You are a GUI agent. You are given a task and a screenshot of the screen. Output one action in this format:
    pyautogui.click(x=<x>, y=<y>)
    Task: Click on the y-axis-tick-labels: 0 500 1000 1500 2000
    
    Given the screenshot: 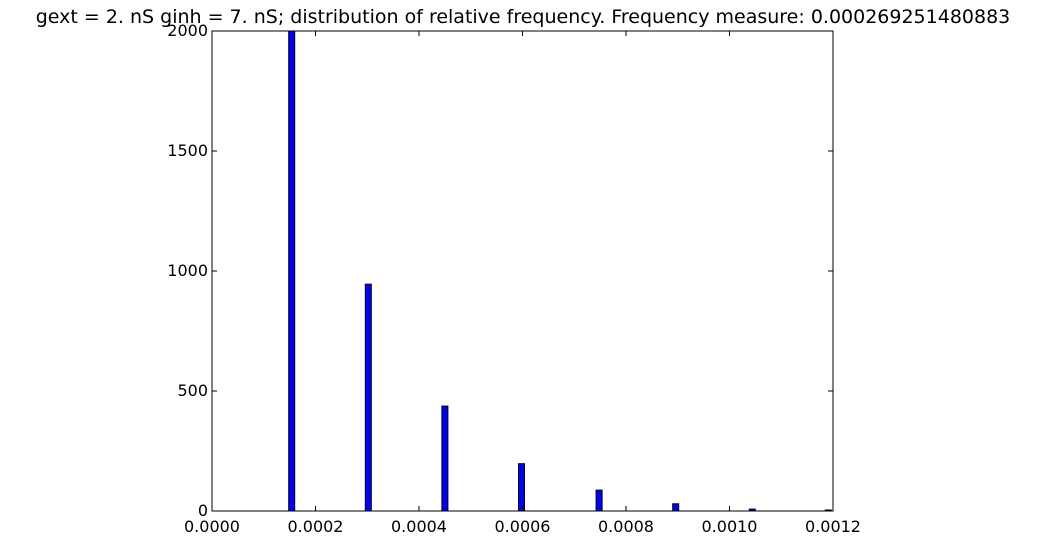 What is the action you would take?
    pyautogui.click(x=187, y=270)
    